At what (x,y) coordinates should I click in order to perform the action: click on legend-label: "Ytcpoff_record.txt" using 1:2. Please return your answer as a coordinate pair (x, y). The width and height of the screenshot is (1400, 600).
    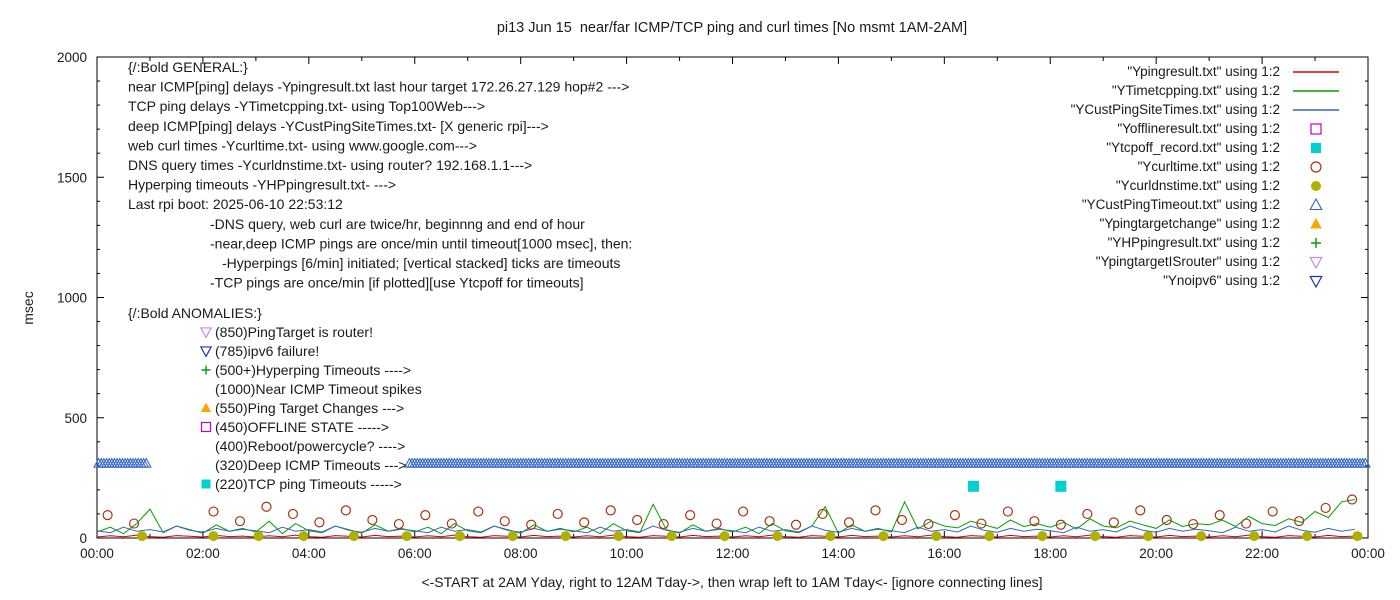
    Looking at the image, I should click on (1193, 147).